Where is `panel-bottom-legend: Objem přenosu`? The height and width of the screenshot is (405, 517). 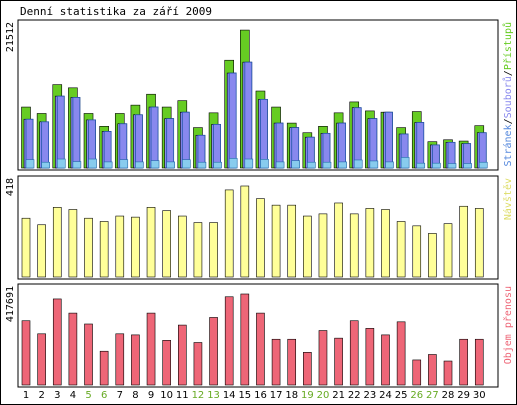 panel-bottom-legend: Objem přenosu is located at coordinates (508, 325).